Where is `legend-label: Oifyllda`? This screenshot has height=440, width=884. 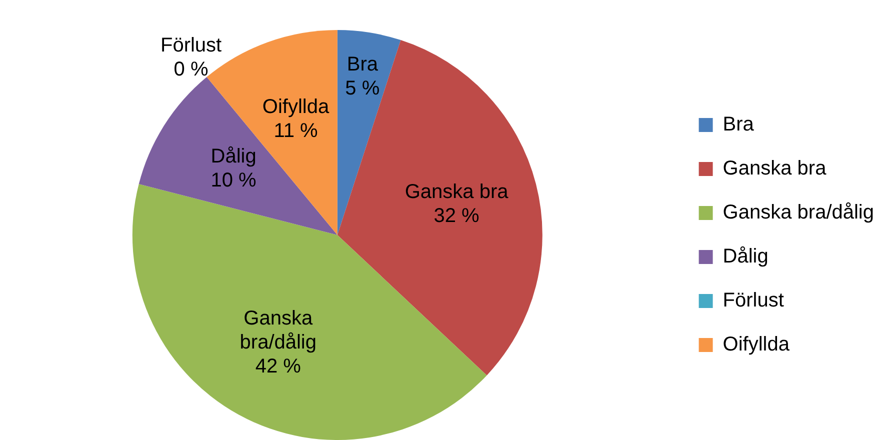 legend-label: Oifyllda is located at coordinates (756, 345).